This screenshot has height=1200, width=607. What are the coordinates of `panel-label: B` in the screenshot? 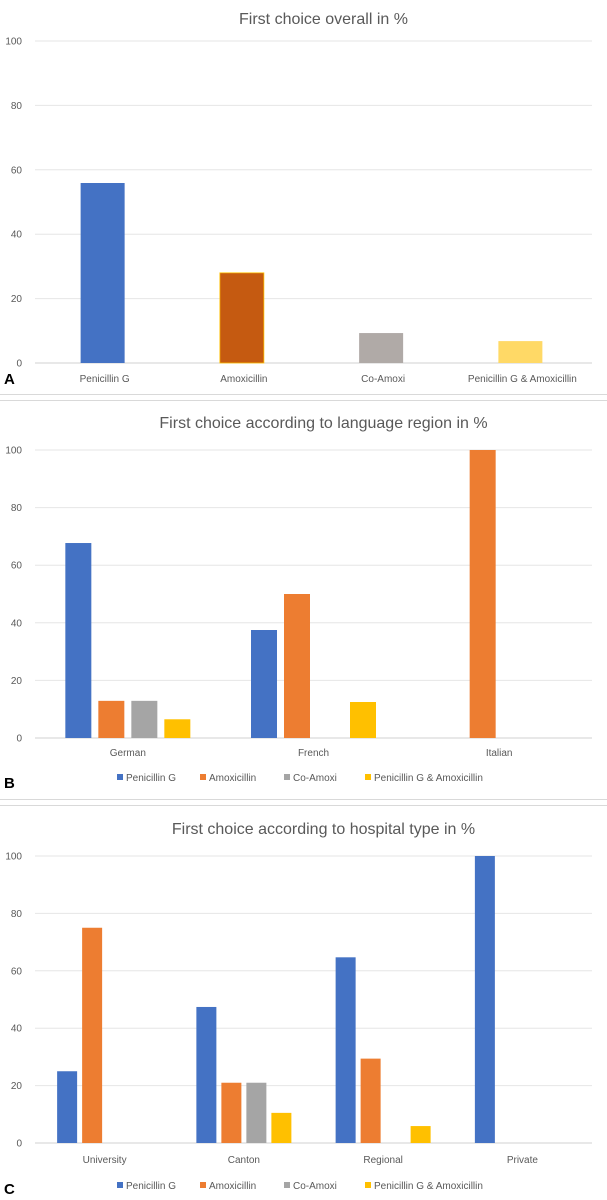 It's located at (9, 783).